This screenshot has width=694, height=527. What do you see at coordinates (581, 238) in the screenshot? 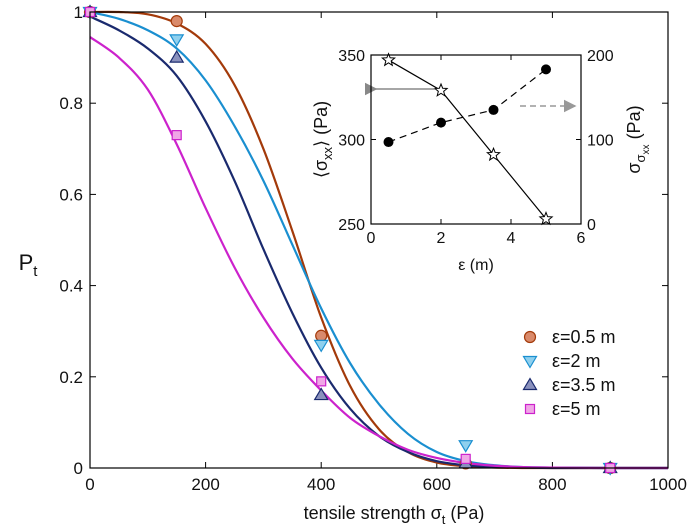
I see `inset-x-tick-label: 6` at bounding box center [581, 238].